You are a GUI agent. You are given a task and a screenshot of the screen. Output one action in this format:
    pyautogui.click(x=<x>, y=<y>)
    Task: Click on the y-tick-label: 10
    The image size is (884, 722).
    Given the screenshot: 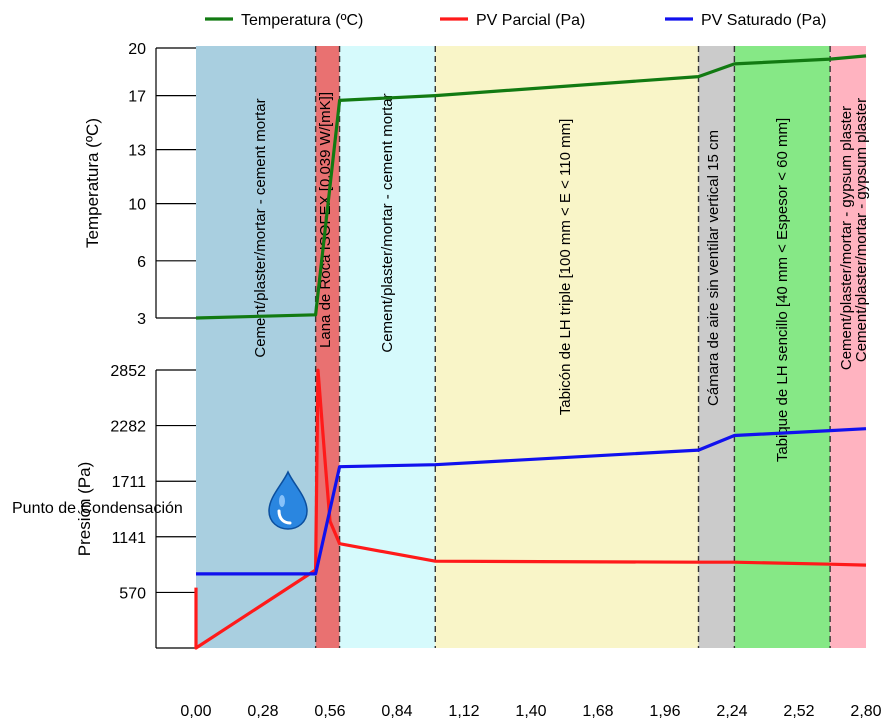 What is the action you would take?
    pyautogui.click(x=137, y=205)
    